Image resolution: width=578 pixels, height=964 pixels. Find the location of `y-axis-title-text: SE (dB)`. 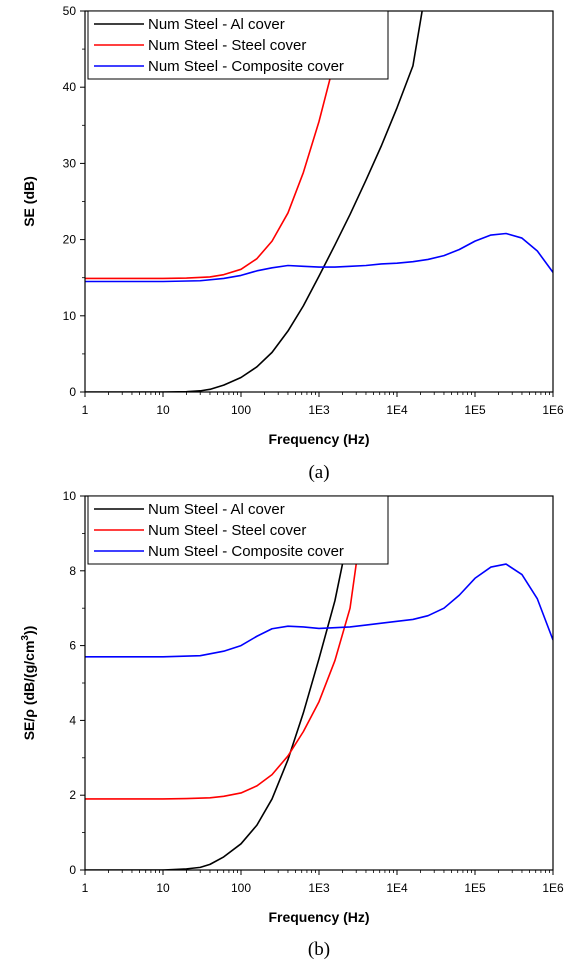

y-axis-title-text: SE (dB) is located at coordinates (29, 201).